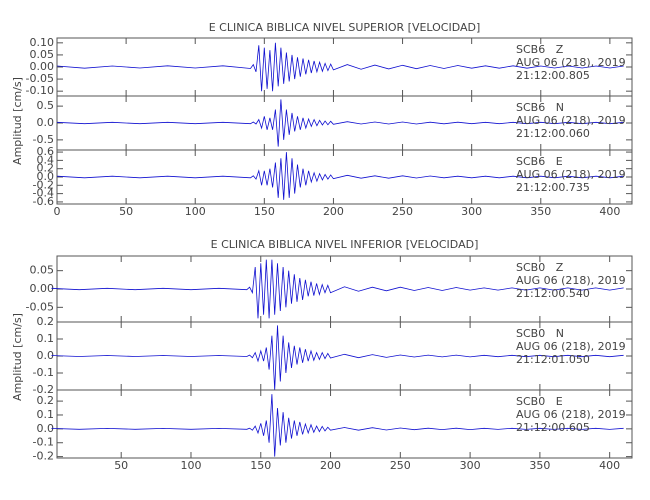 This screenshot has height=500, width=650. Describe the element at coordinates (540, 107) in the screenshot. I see `station-label: SCB6 N` at that location.